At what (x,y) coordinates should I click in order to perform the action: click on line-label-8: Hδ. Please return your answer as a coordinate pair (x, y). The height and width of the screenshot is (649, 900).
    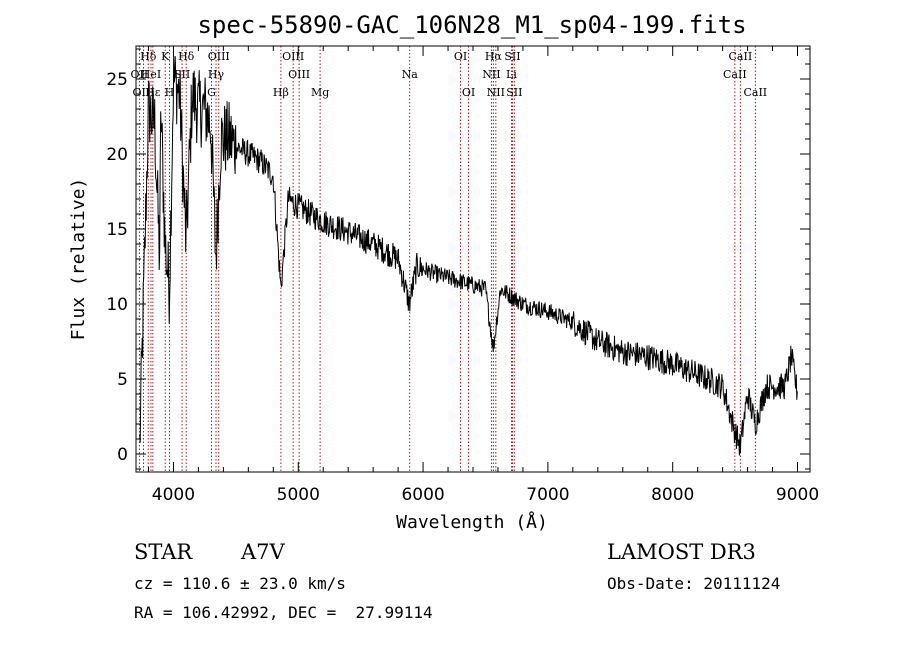
    Looking at the image, I should click on (186, 56).